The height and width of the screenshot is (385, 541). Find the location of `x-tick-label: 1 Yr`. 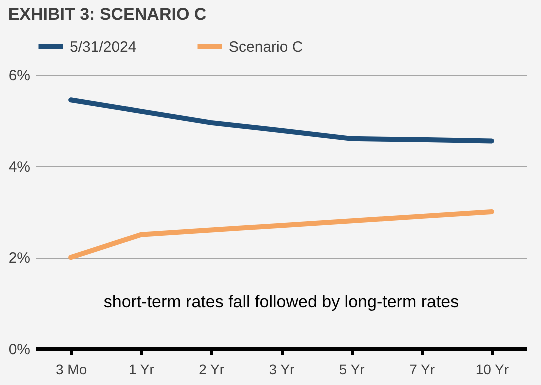

x-tick-label: 1 Yr is located at coordinates (141, 370).